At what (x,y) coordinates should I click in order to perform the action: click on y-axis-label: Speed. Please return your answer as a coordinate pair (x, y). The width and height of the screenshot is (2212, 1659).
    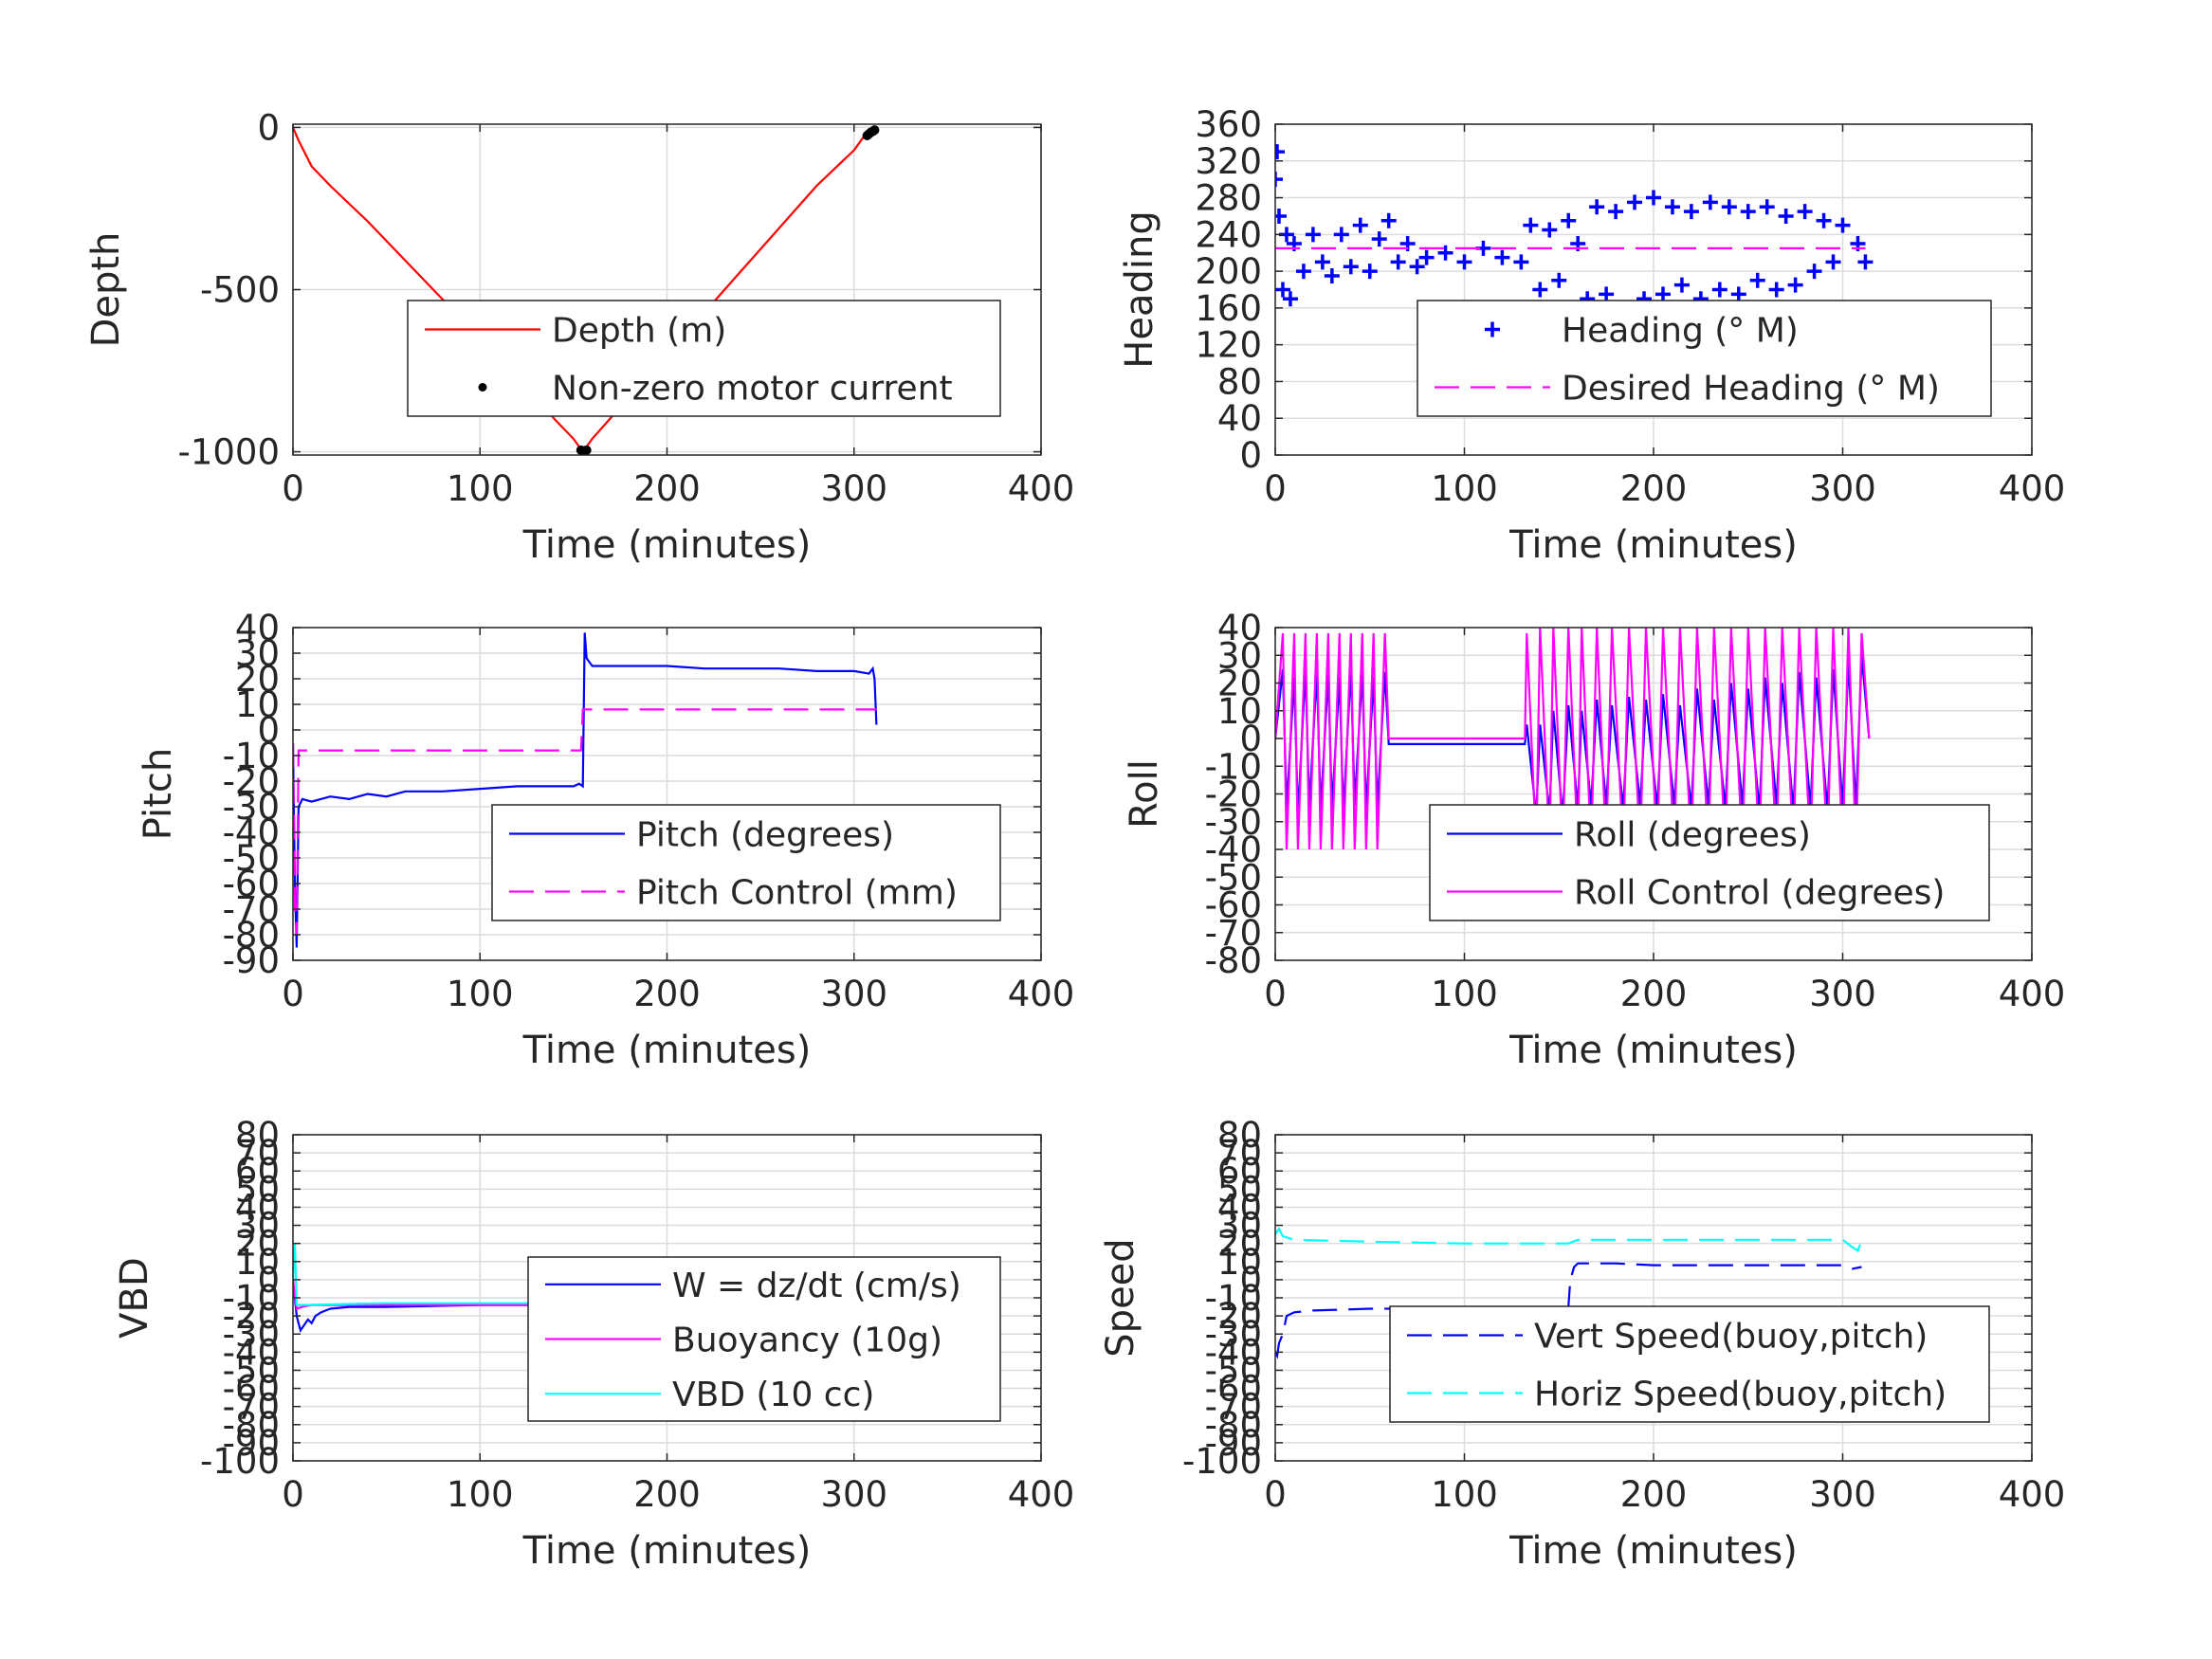
    Looking at the image, I should click on (1121, 1297).